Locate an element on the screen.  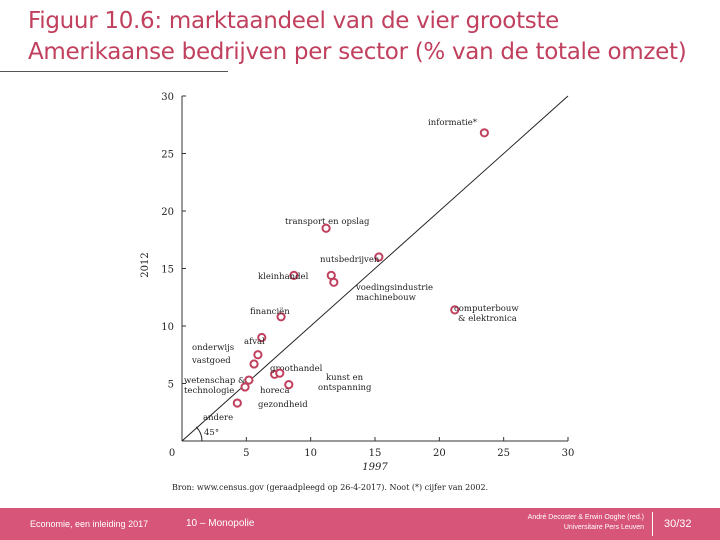
point-label: voedingsindustrie is located at coordinates (394, 288).